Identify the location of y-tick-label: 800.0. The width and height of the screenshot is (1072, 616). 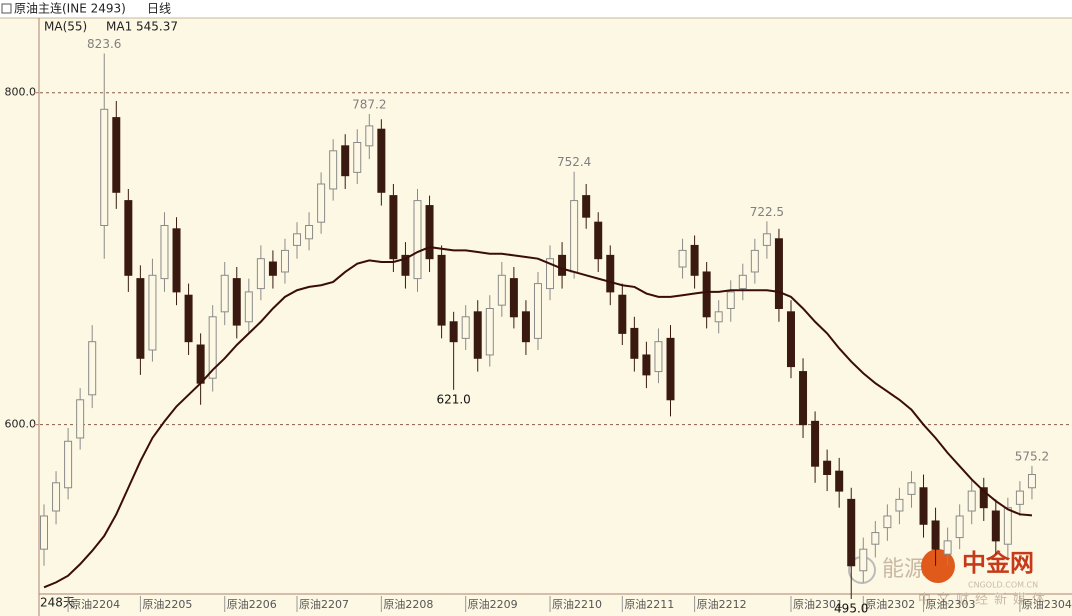
(21, 92).